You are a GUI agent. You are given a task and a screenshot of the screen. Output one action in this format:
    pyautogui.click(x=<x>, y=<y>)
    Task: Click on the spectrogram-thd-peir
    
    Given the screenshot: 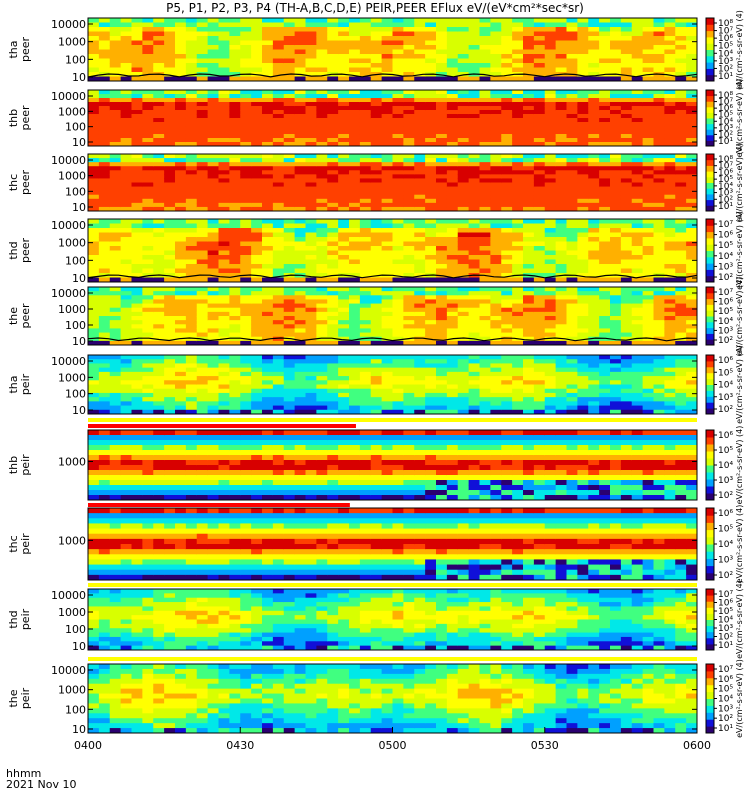 What is the action you would take?
    pyautogui.click(x=392, y=619)
    